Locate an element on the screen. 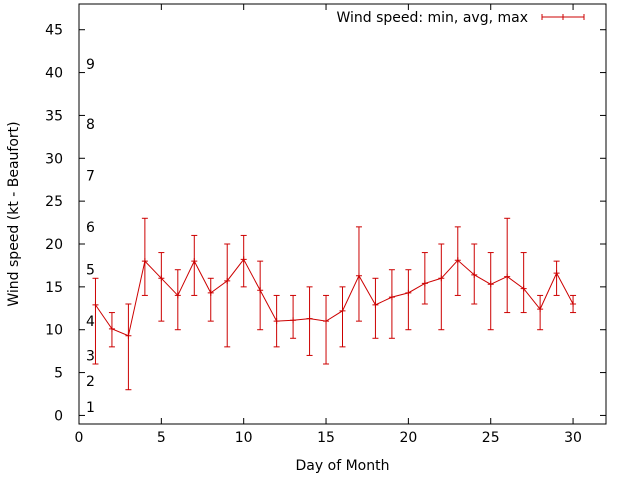  y-tick-label: 45 is located at coordinates (54, 31).